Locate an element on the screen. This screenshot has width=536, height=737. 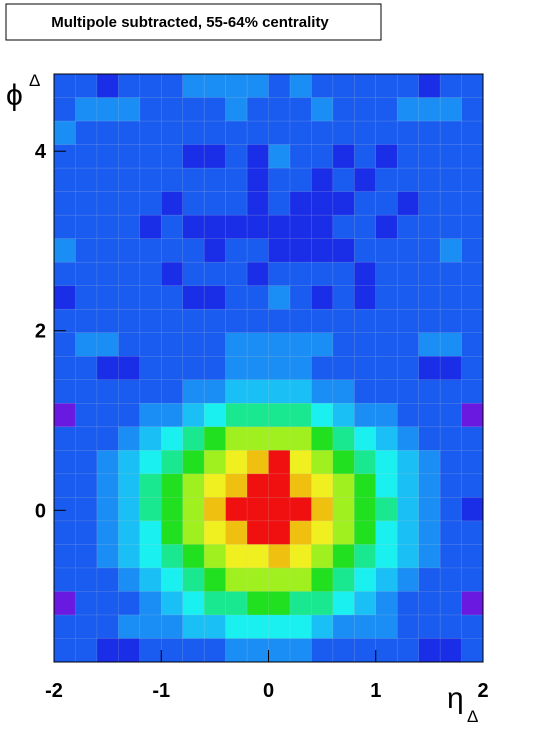
y-tick-label: 4 is located at coordinates (41, 152).